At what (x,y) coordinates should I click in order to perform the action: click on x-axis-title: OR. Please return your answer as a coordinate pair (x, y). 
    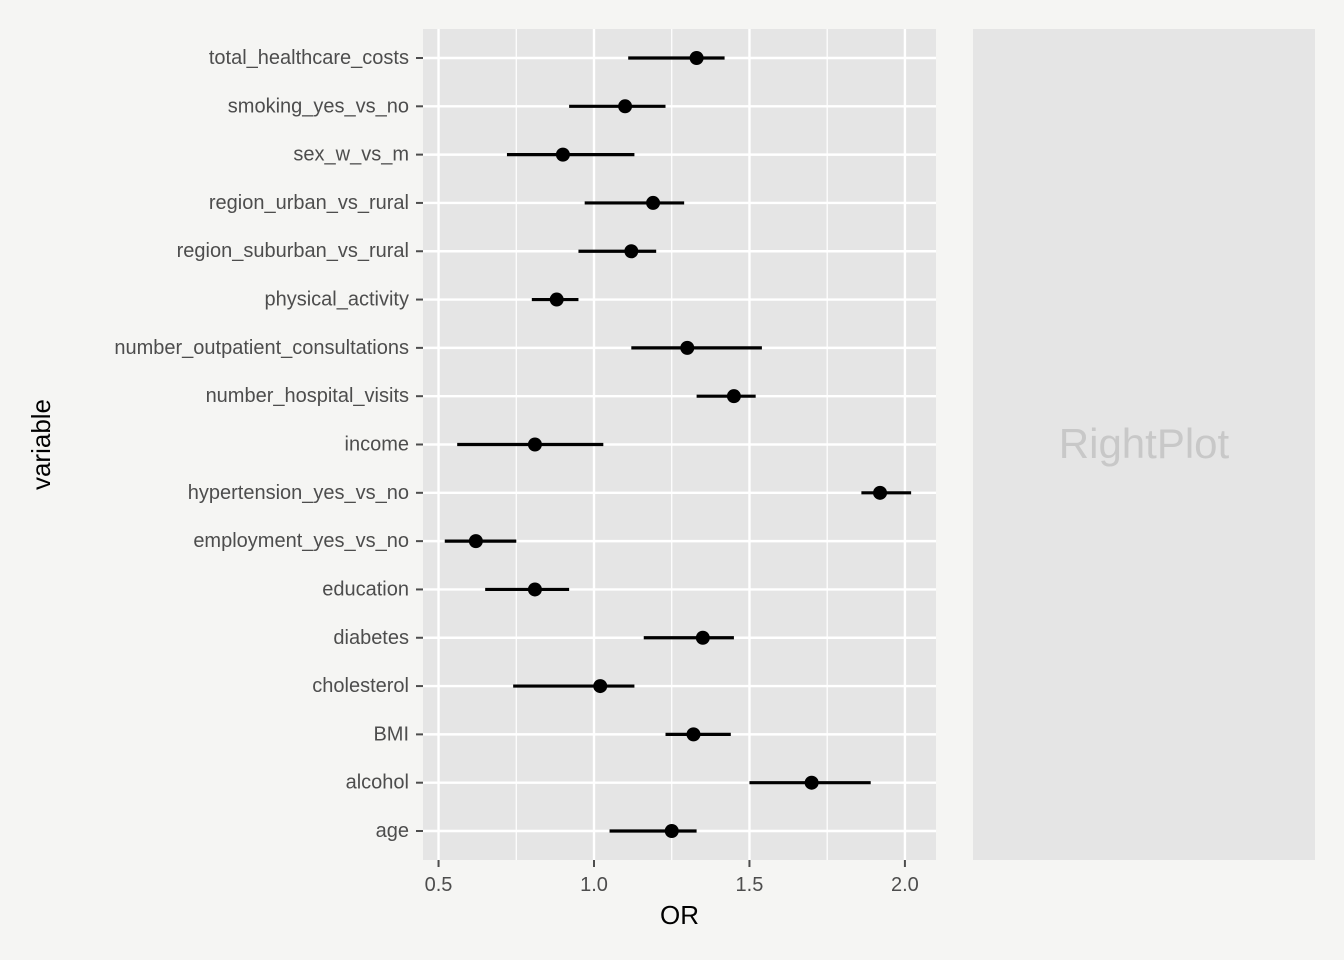
    Looking at the image, I should click on (679, 915).